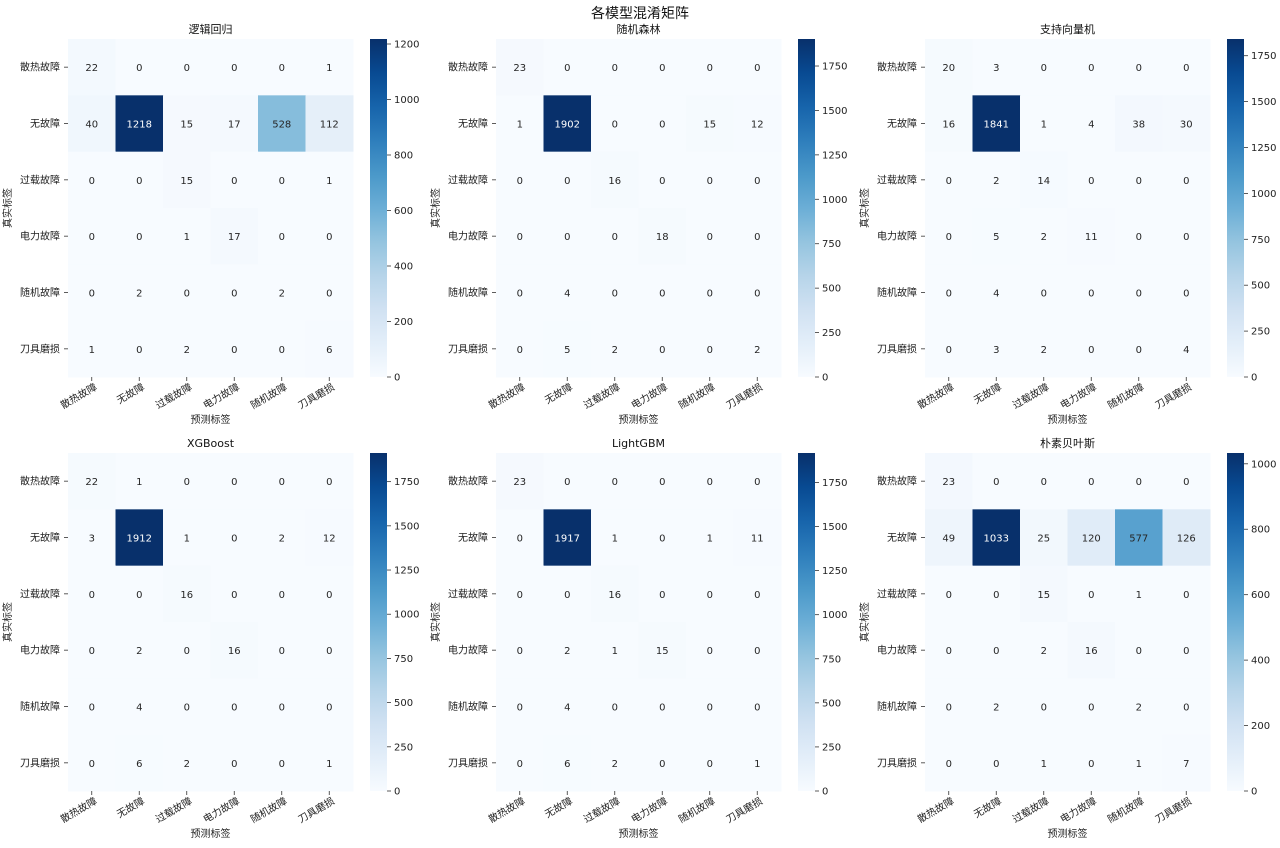 The image size is (1280, 848). Describe the element at coordinates (221, 395) in the screenshot. I see `x-tick-label: 电力故障` at that location.